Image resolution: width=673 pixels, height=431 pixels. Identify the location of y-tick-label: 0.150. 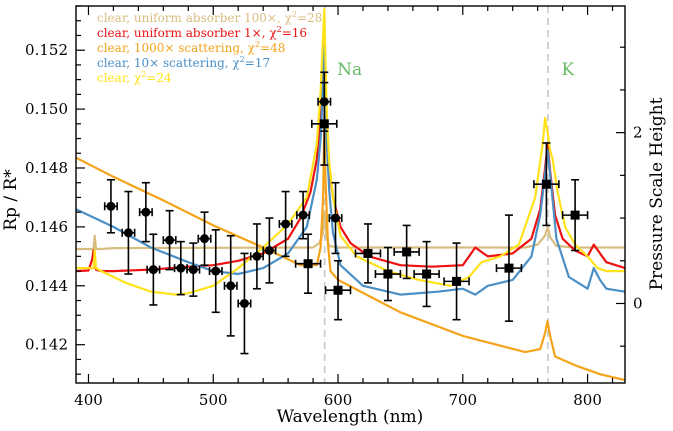
(46, 109).